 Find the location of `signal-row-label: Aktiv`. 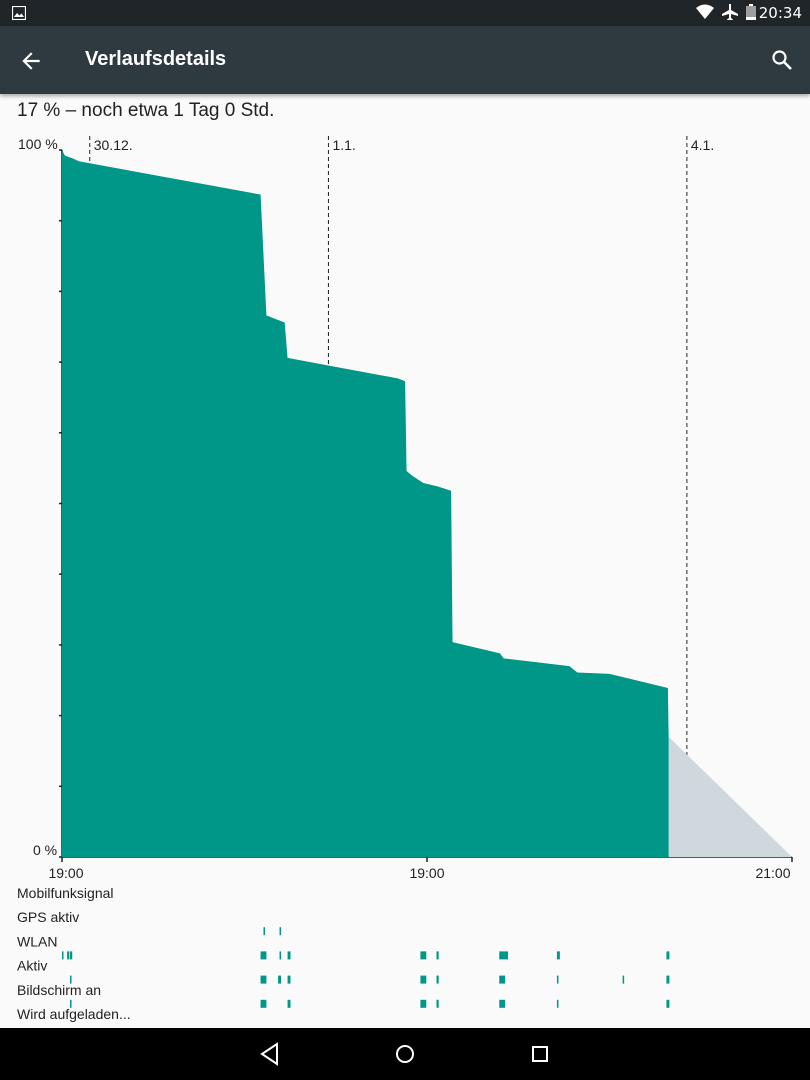

signal-row-label: Aktiv is located at coordinates (32, 966).